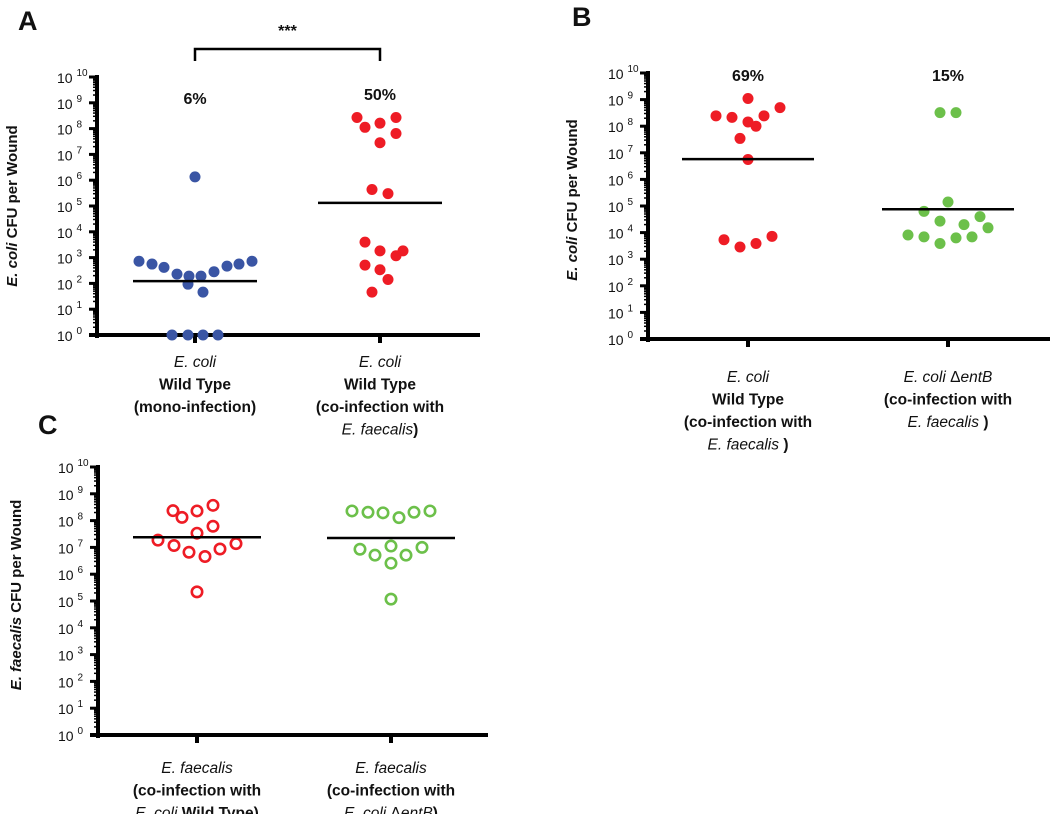 Image resolution: width=1050 pixels, height=814 pixels. I want to click on tick-exponent: 6, so click(630, 175).